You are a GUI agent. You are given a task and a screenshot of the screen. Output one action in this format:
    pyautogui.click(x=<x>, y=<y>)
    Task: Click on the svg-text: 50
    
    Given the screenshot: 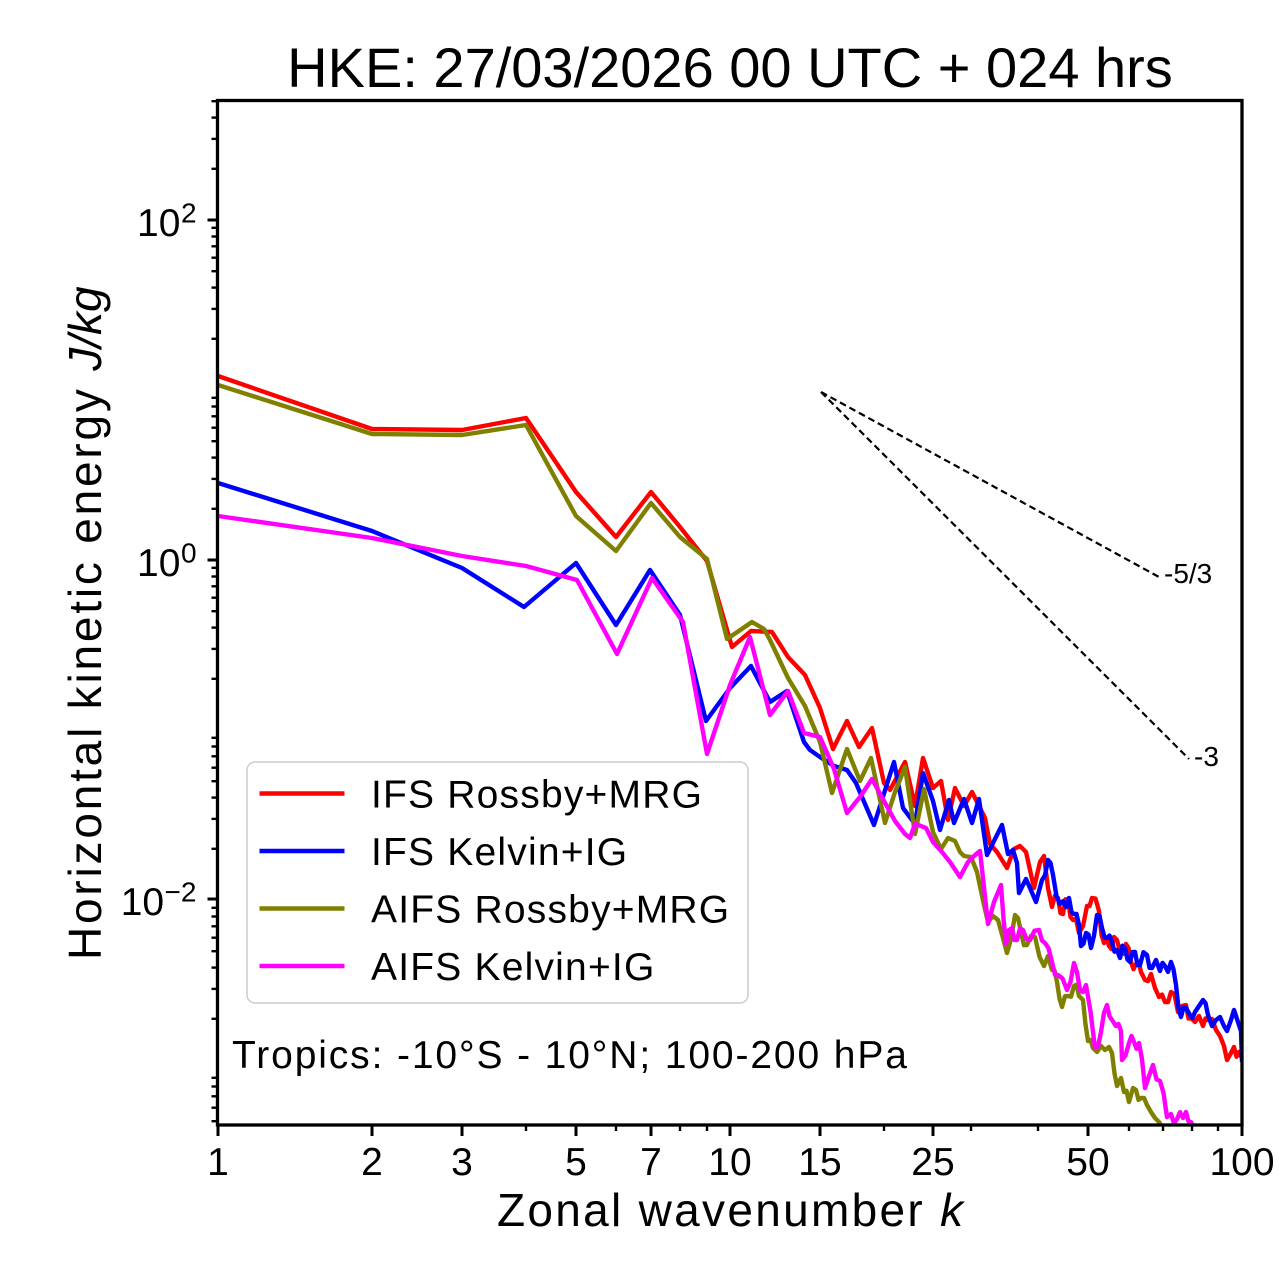 What is the action you would take?
    pyautogui.click(x=1087, y=1162)
    